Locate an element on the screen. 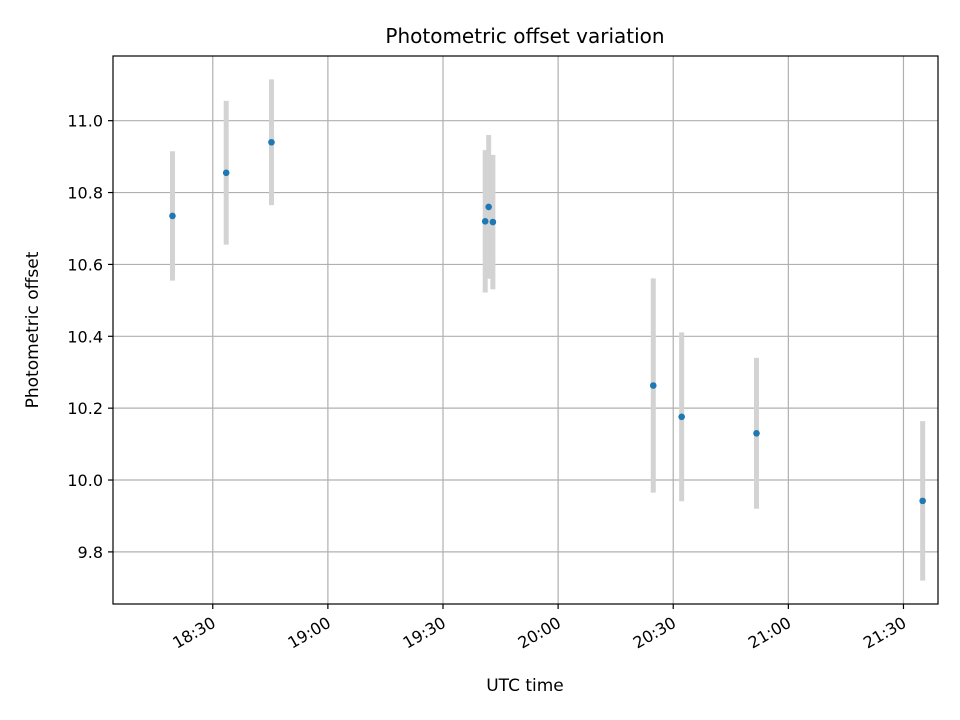 The height and width of the screenshot is (720, 960). y-tick-label: 10.0 is located at coordinates (85, 480).